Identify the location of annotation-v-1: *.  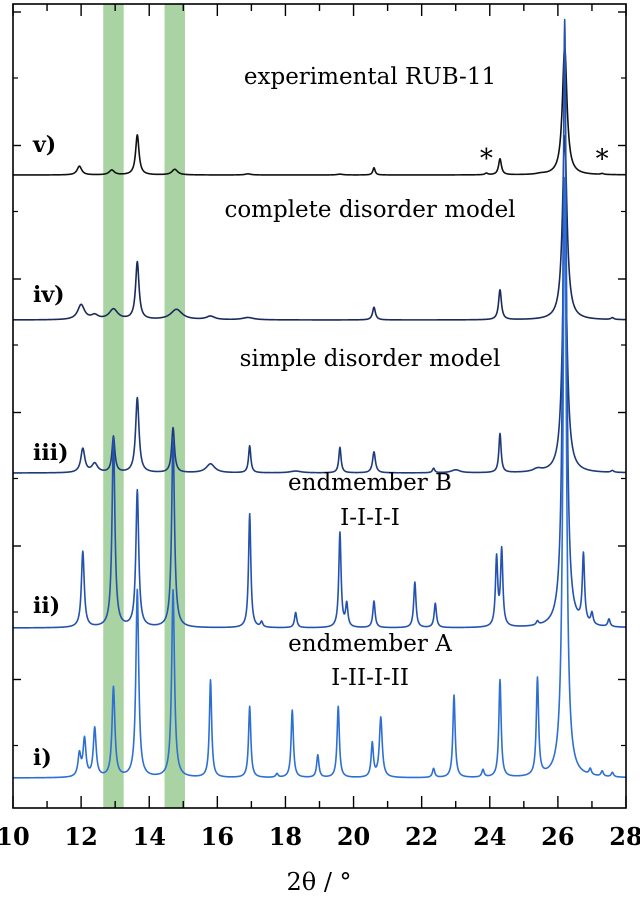
(486, 159).